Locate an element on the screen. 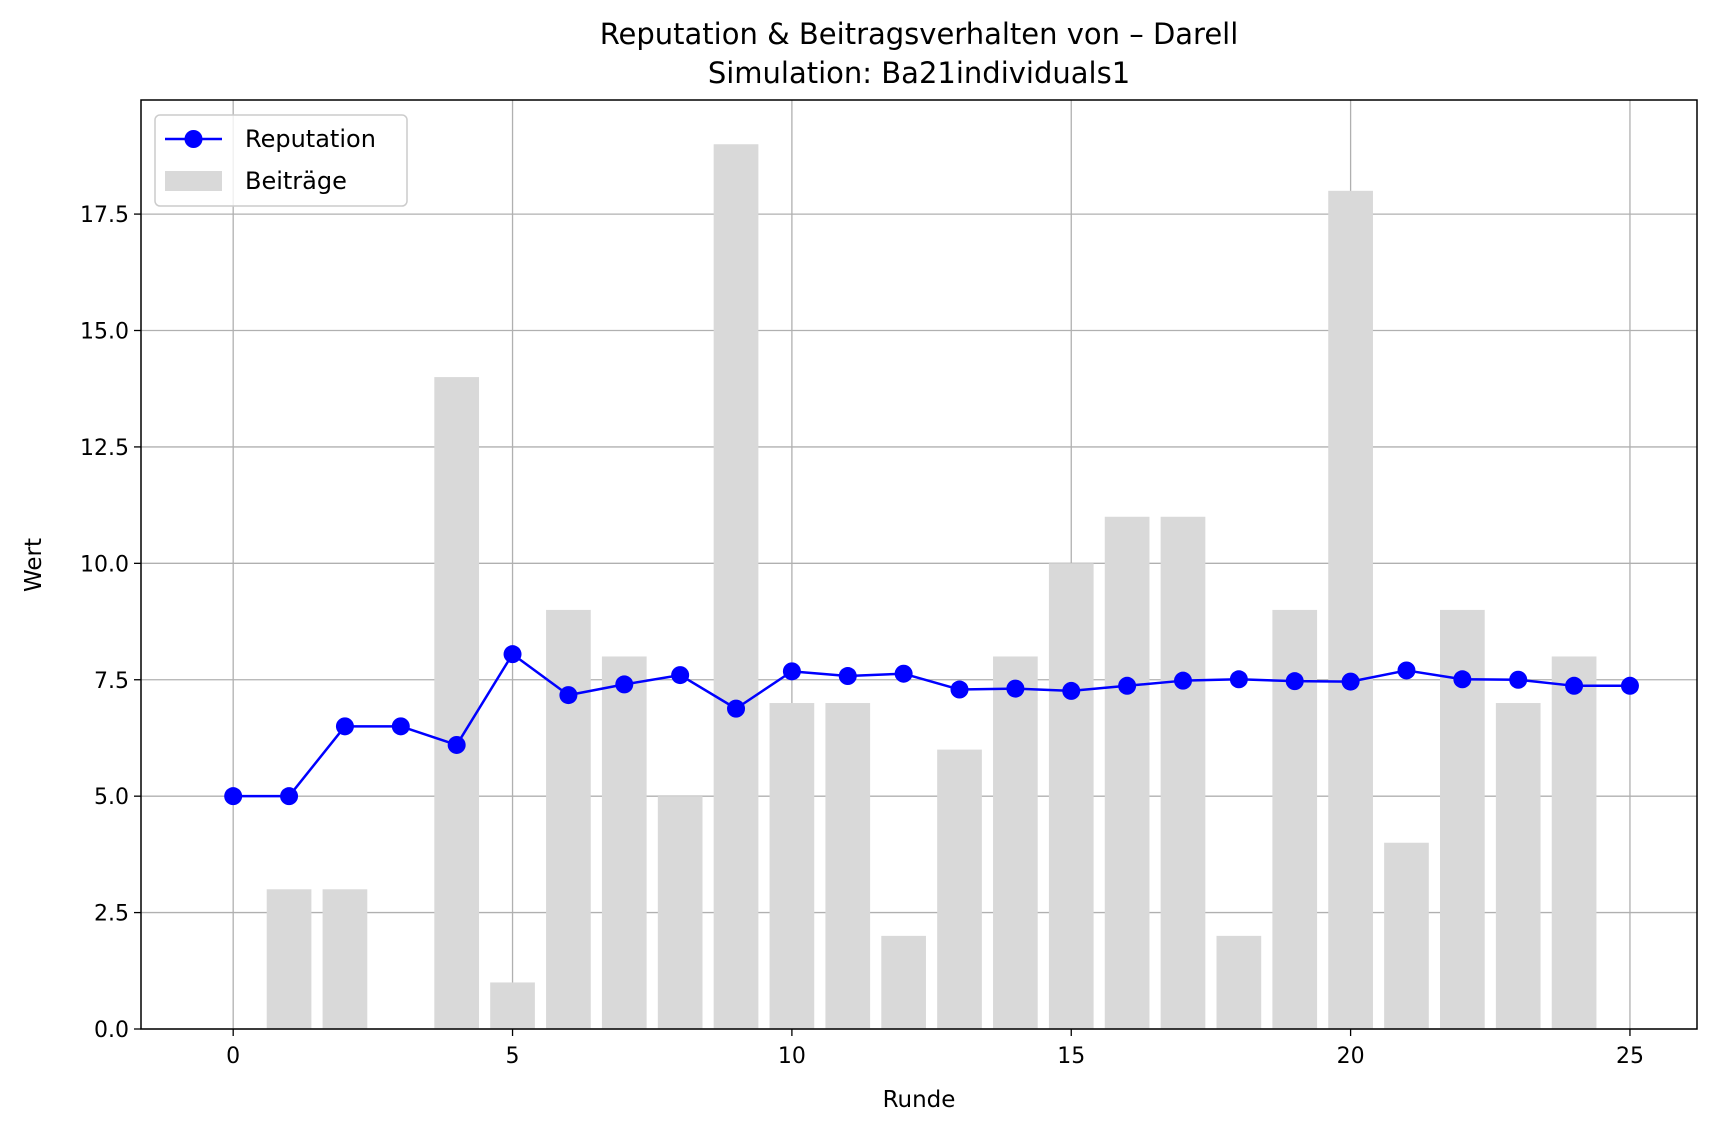 The width and height of the screenshot is (1710, 1131). legend-beitraege-patch-icon is located at coordinates (193, 181).